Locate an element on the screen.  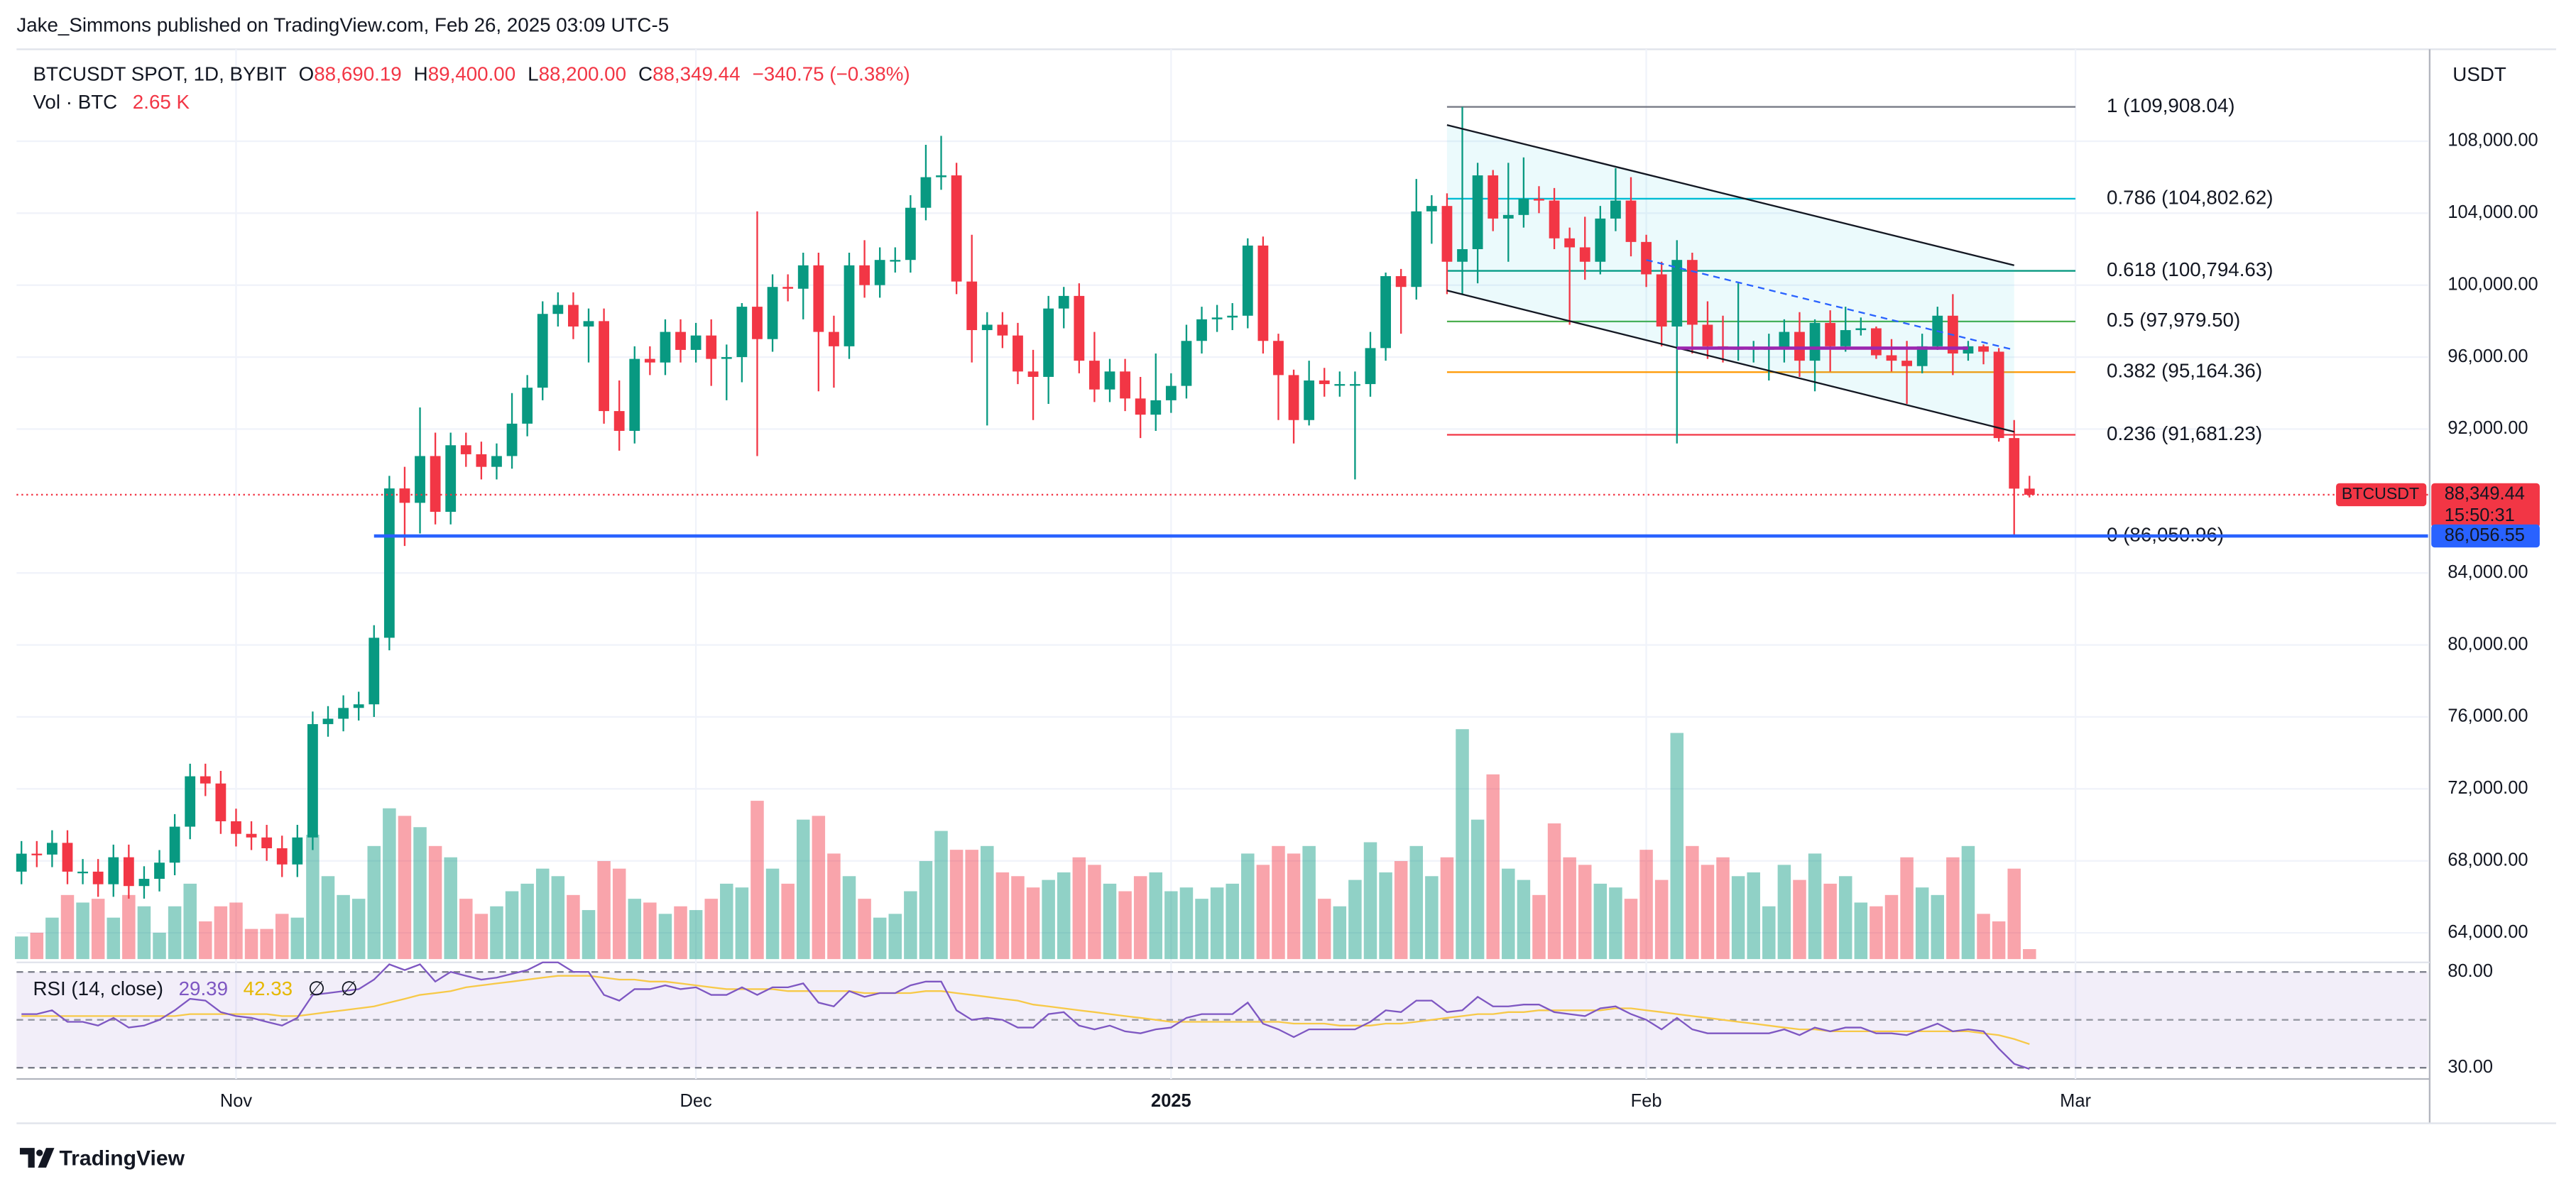
y-tick-label: 64,000.00 is located at coordinates (2487, 932).